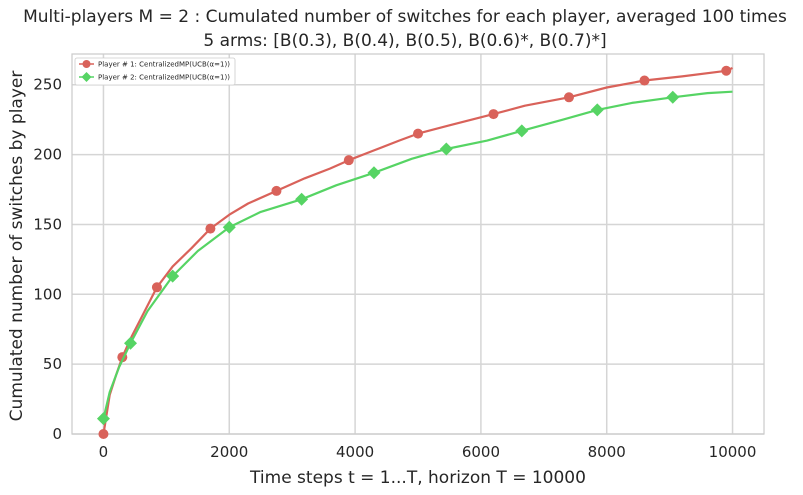  I want to click on x-tick-label: 0, so click(104, 452).